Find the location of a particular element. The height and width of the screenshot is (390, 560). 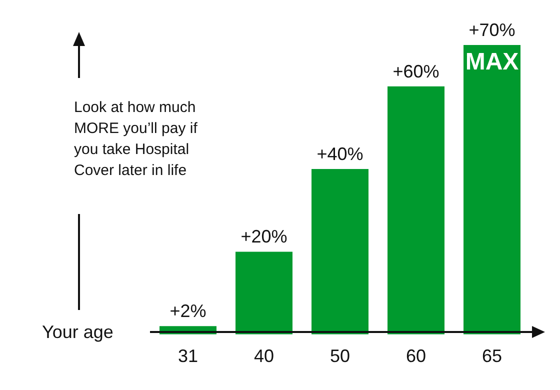

data-label: +2% is located at coordinates (188, 311).